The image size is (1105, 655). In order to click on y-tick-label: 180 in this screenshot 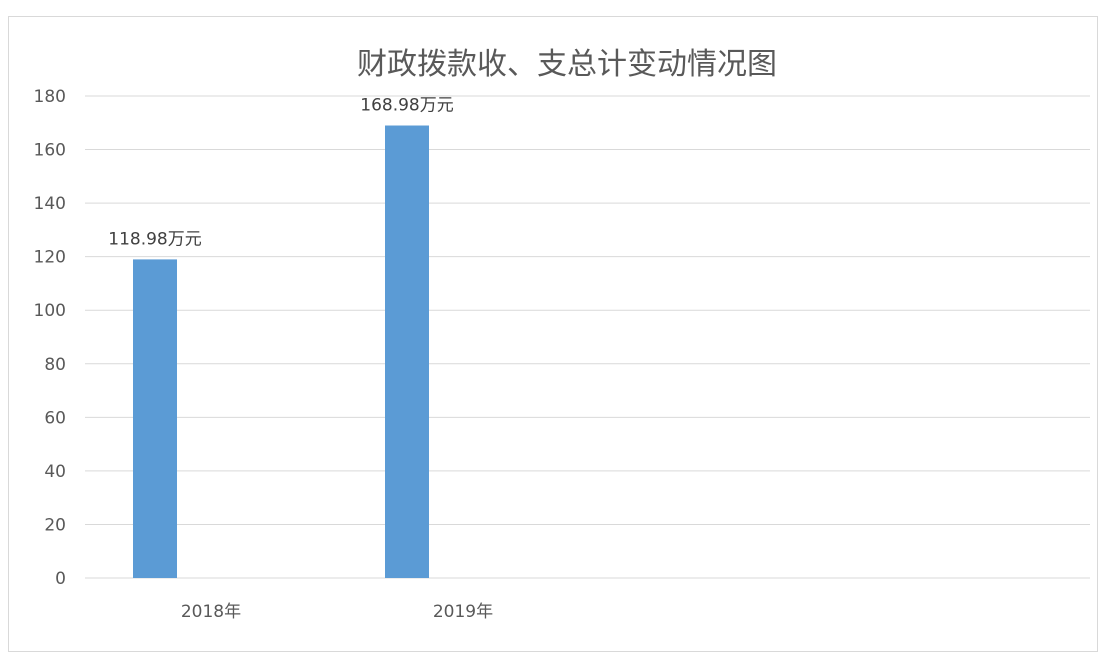, I will do `click(50, 97)`.